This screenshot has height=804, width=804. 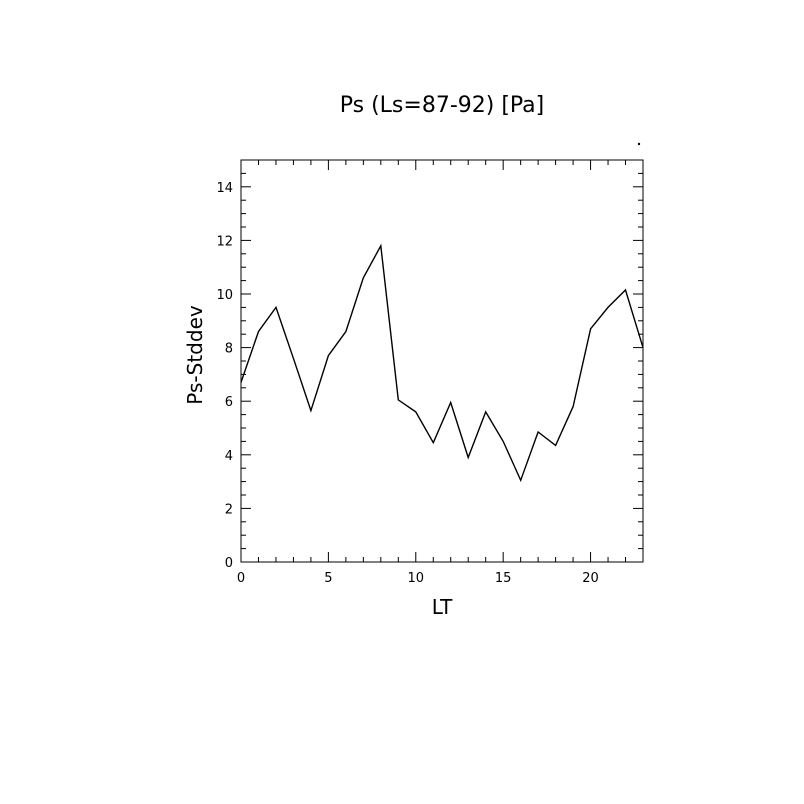 What do you see at coordinates (229, 402) in the screenshot?
I see `y-tick-label: 6` at bounding box center [229, 402].